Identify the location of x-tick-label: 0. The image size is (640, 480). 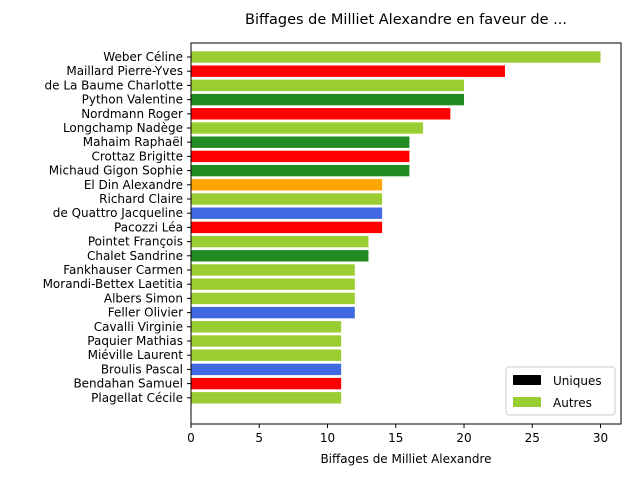
(191, 438).